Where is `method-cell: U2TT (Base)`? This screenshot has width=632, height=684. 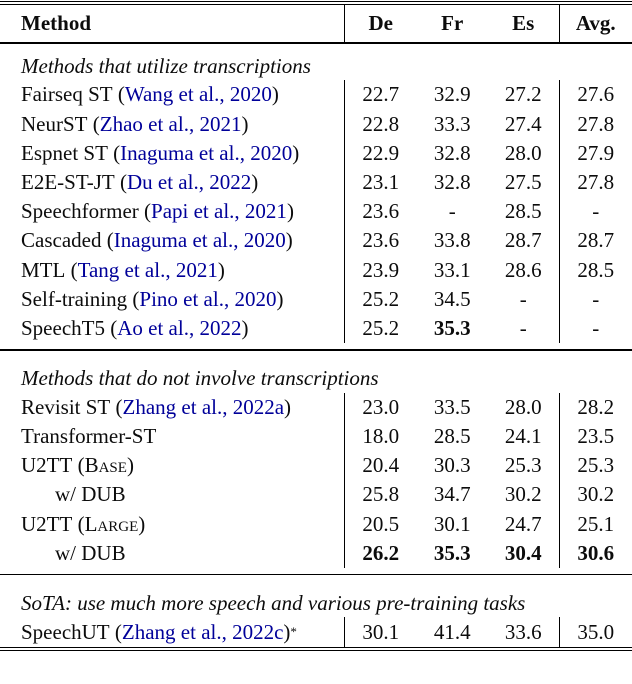 method-cell: U2TT (Base) is located at coordinates (172, 466).